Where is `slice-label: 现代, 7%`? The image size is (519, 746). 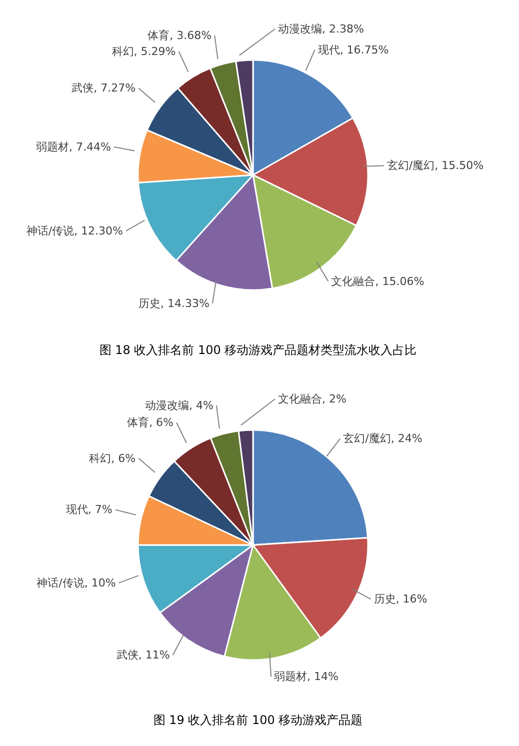
slice-label: 现代, 7% is located at coordinates (89, 509).